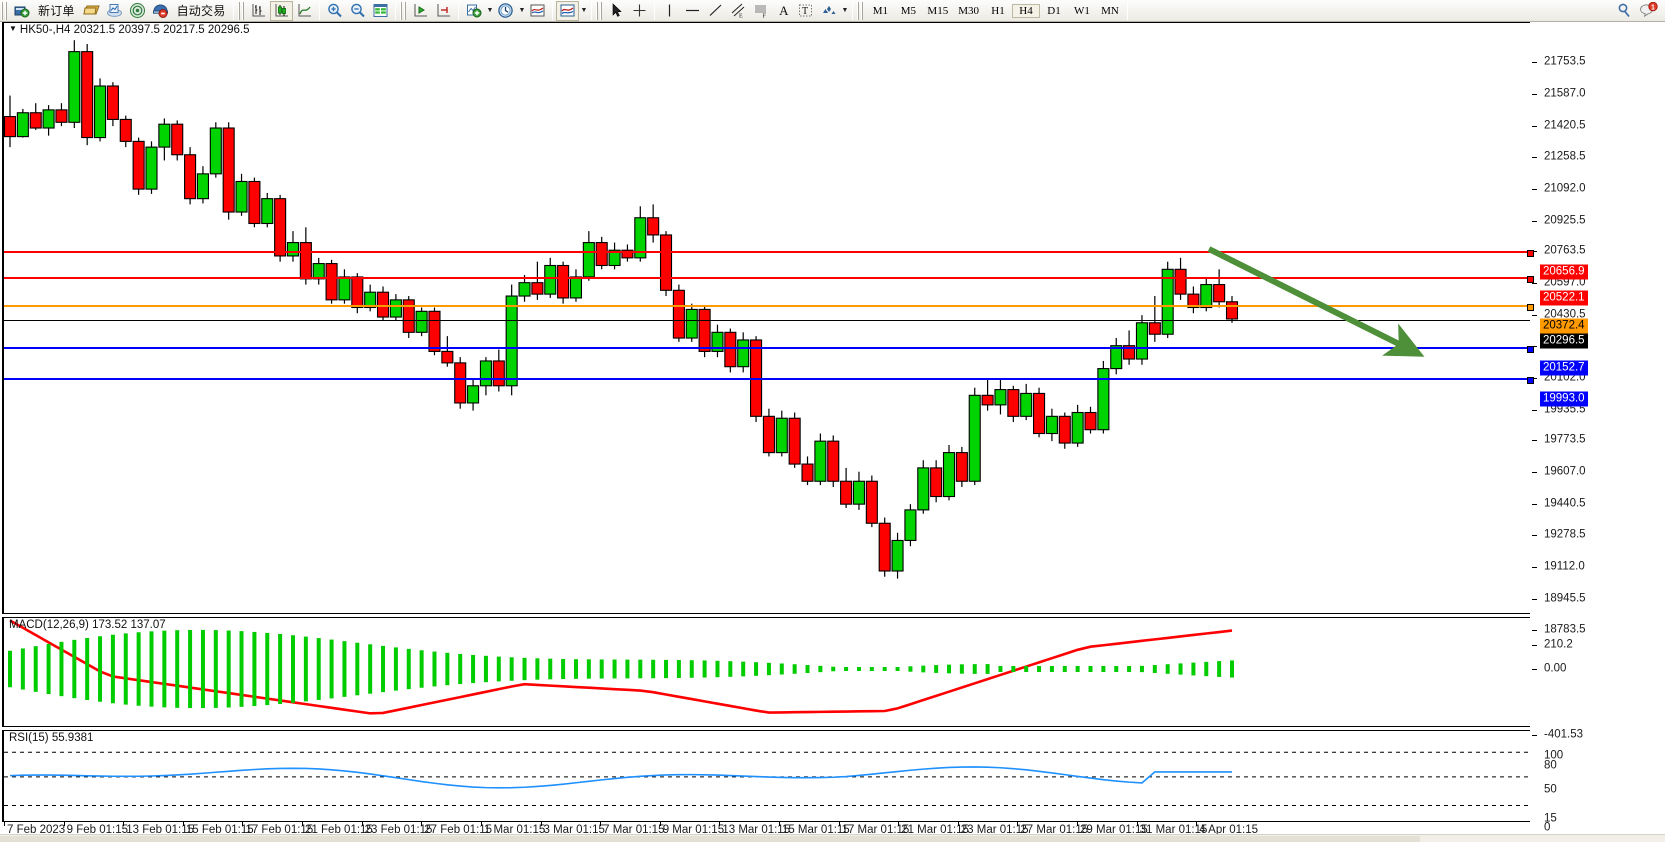  I want to click on rsi-scale: 100 80 50 15 0, so click(1597, 796).